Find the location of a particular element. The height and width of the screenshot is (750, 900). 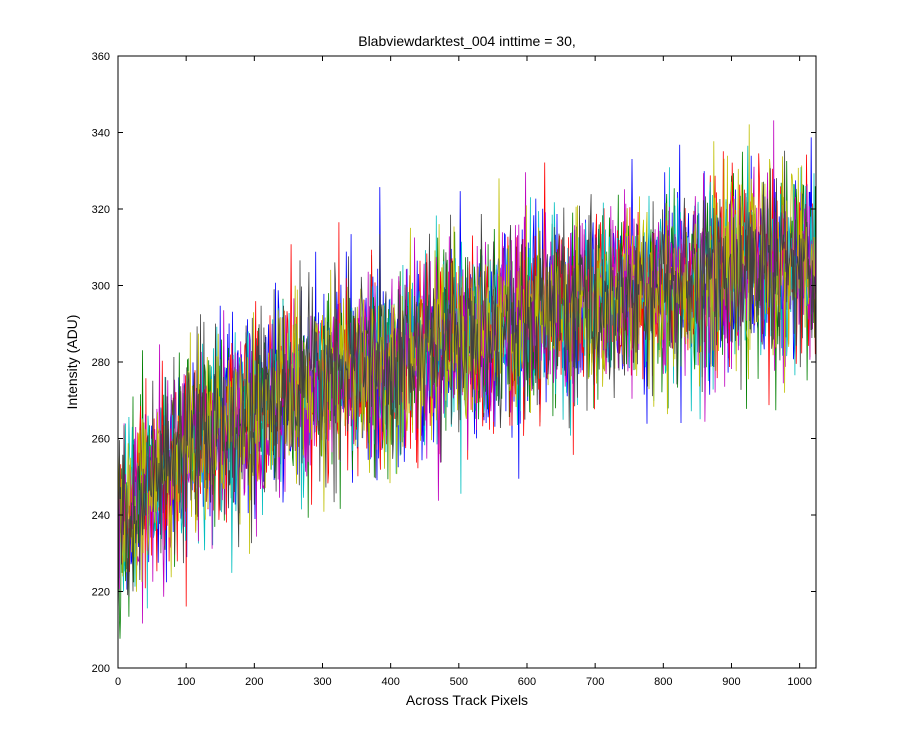

x-axis-title: Across Track Pixels is located at coordinates (467, 700).